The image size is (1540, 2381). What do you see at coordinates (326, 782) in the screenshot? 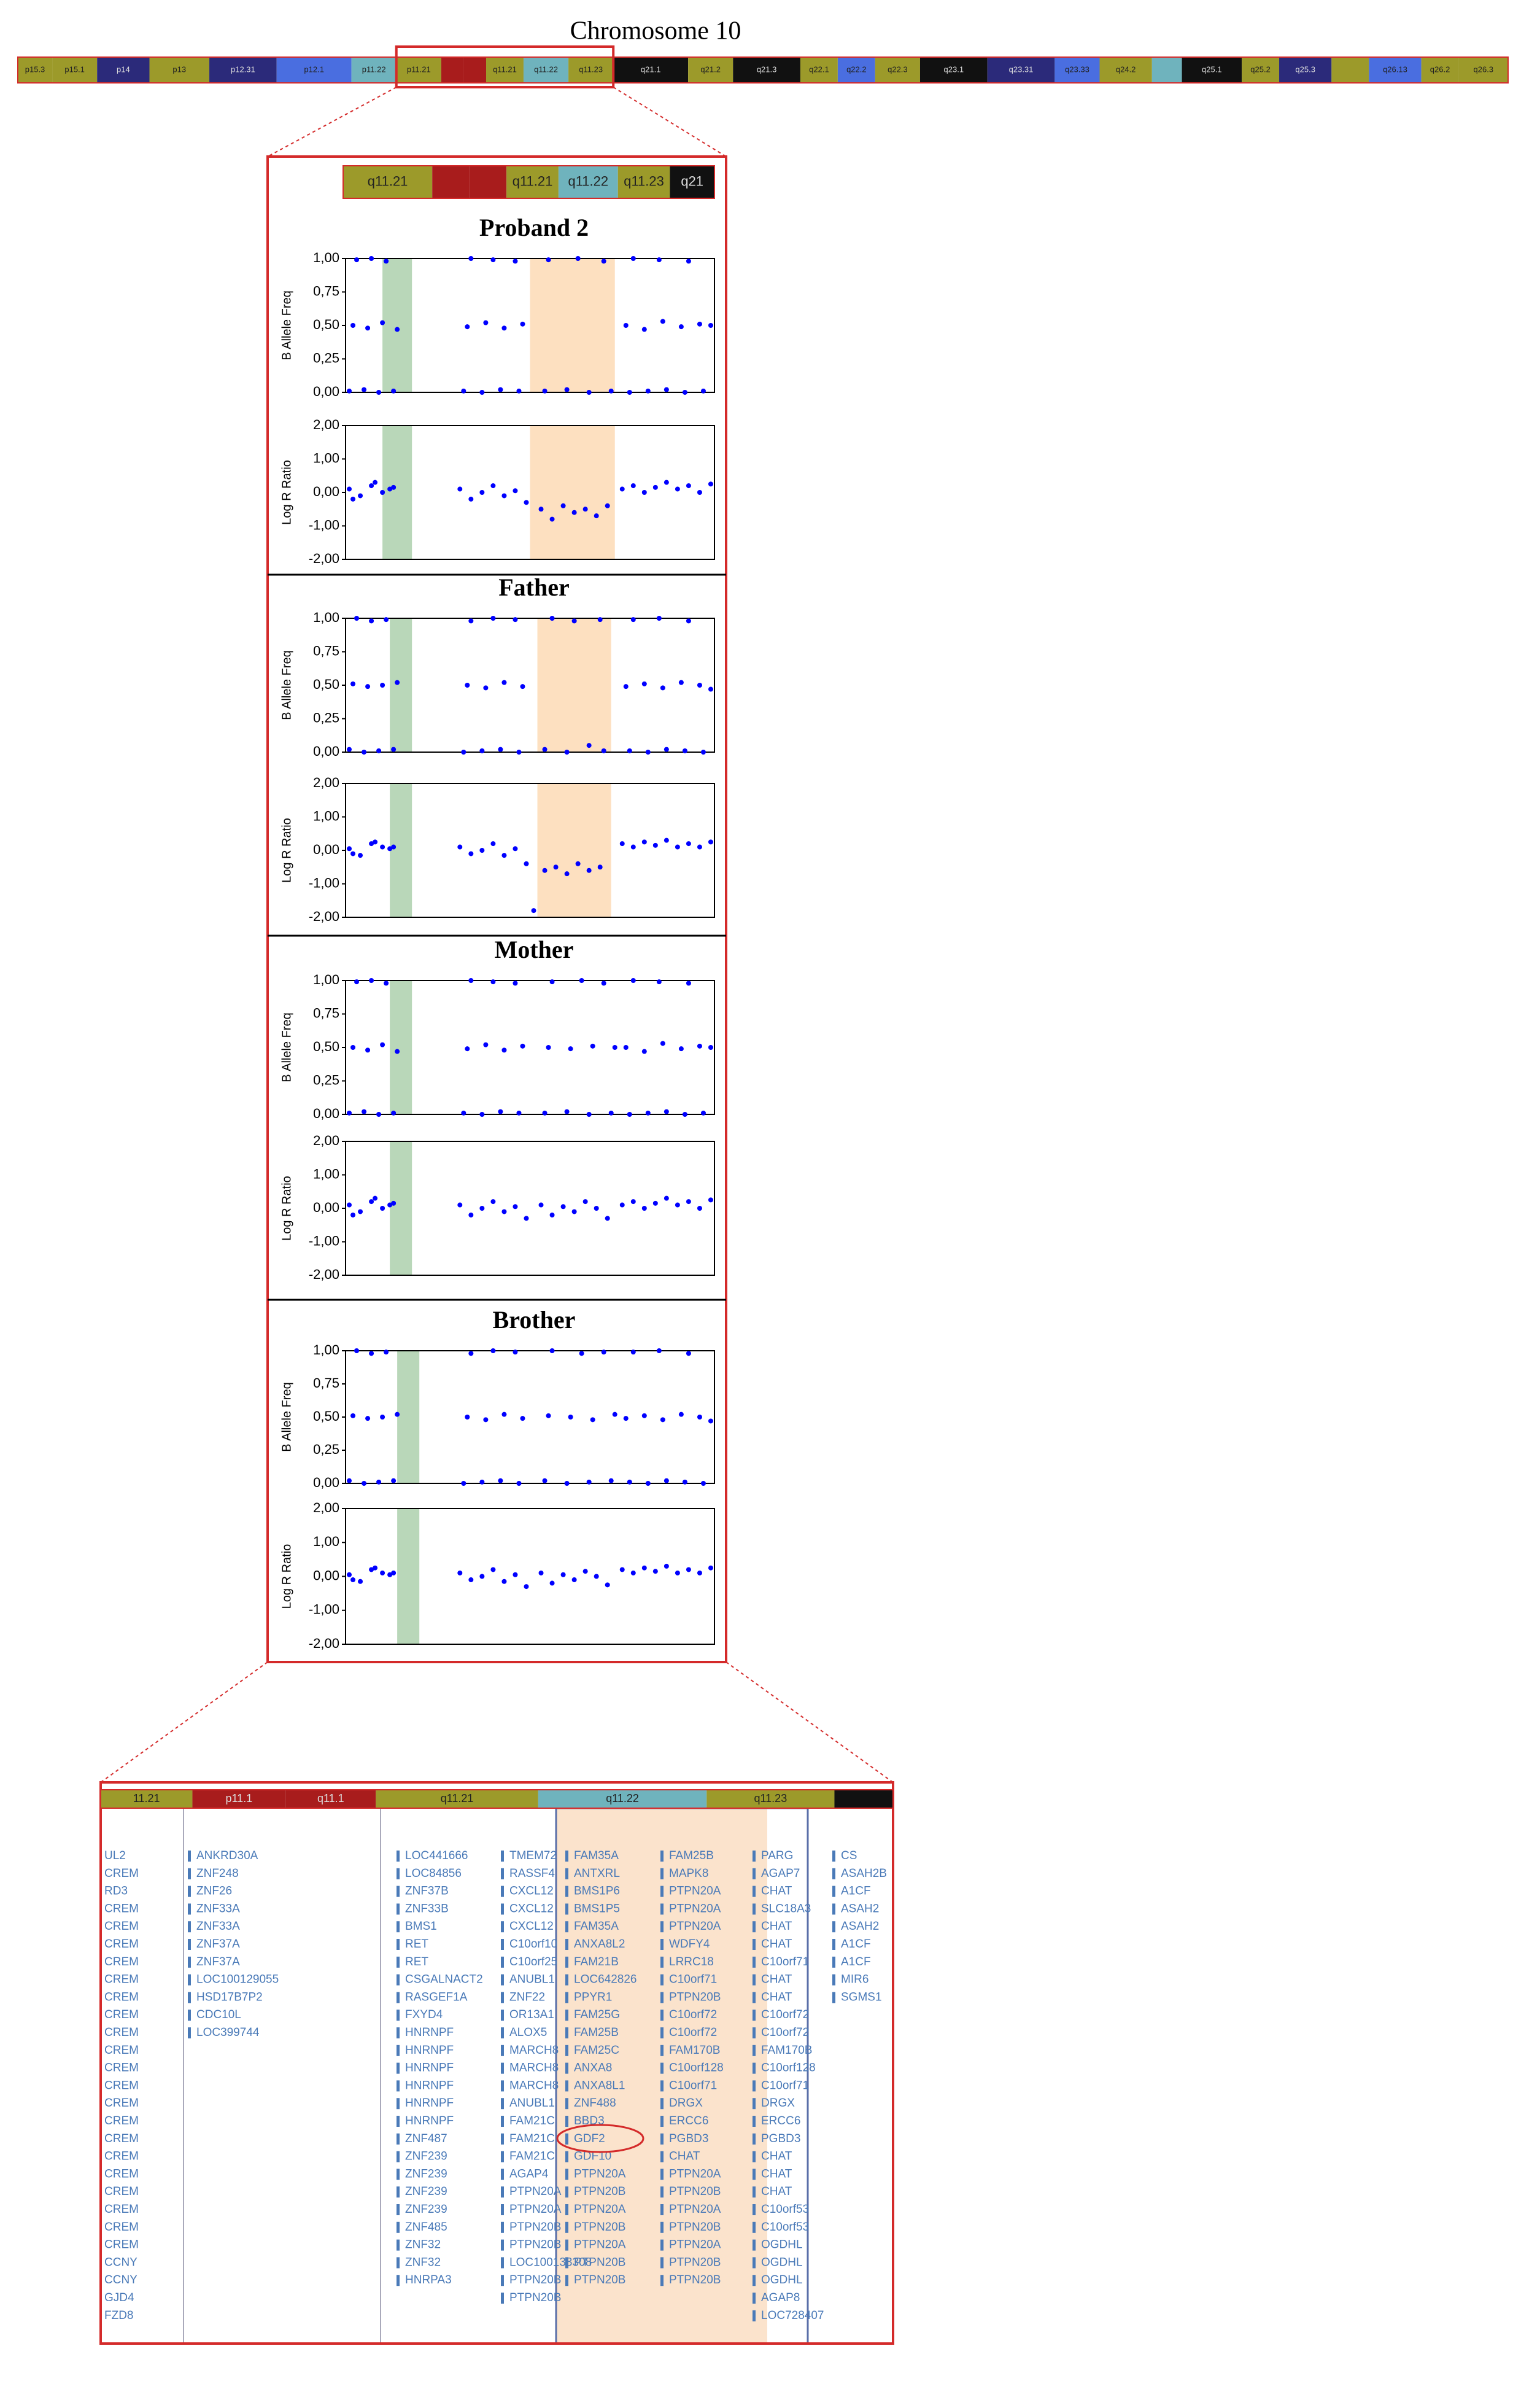
I see `y-tick-label: 2,00` at bounding box center [326, 782].